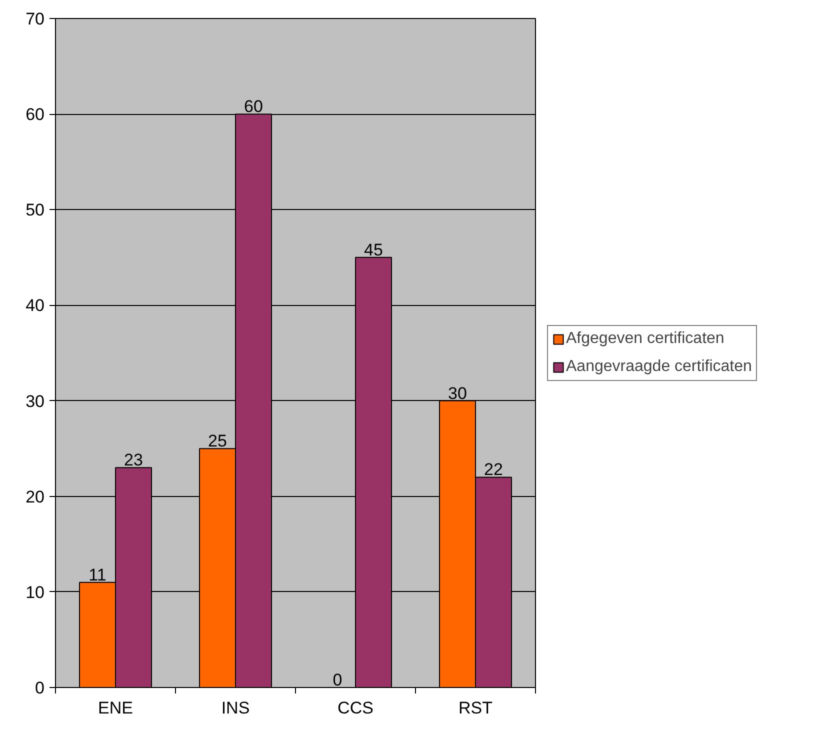 This screenshot has width=830, height=742. Describe the element at coordinates (645, 339) in the screenshot. I see `legend-label: Afgegeven certificaten` at that location.